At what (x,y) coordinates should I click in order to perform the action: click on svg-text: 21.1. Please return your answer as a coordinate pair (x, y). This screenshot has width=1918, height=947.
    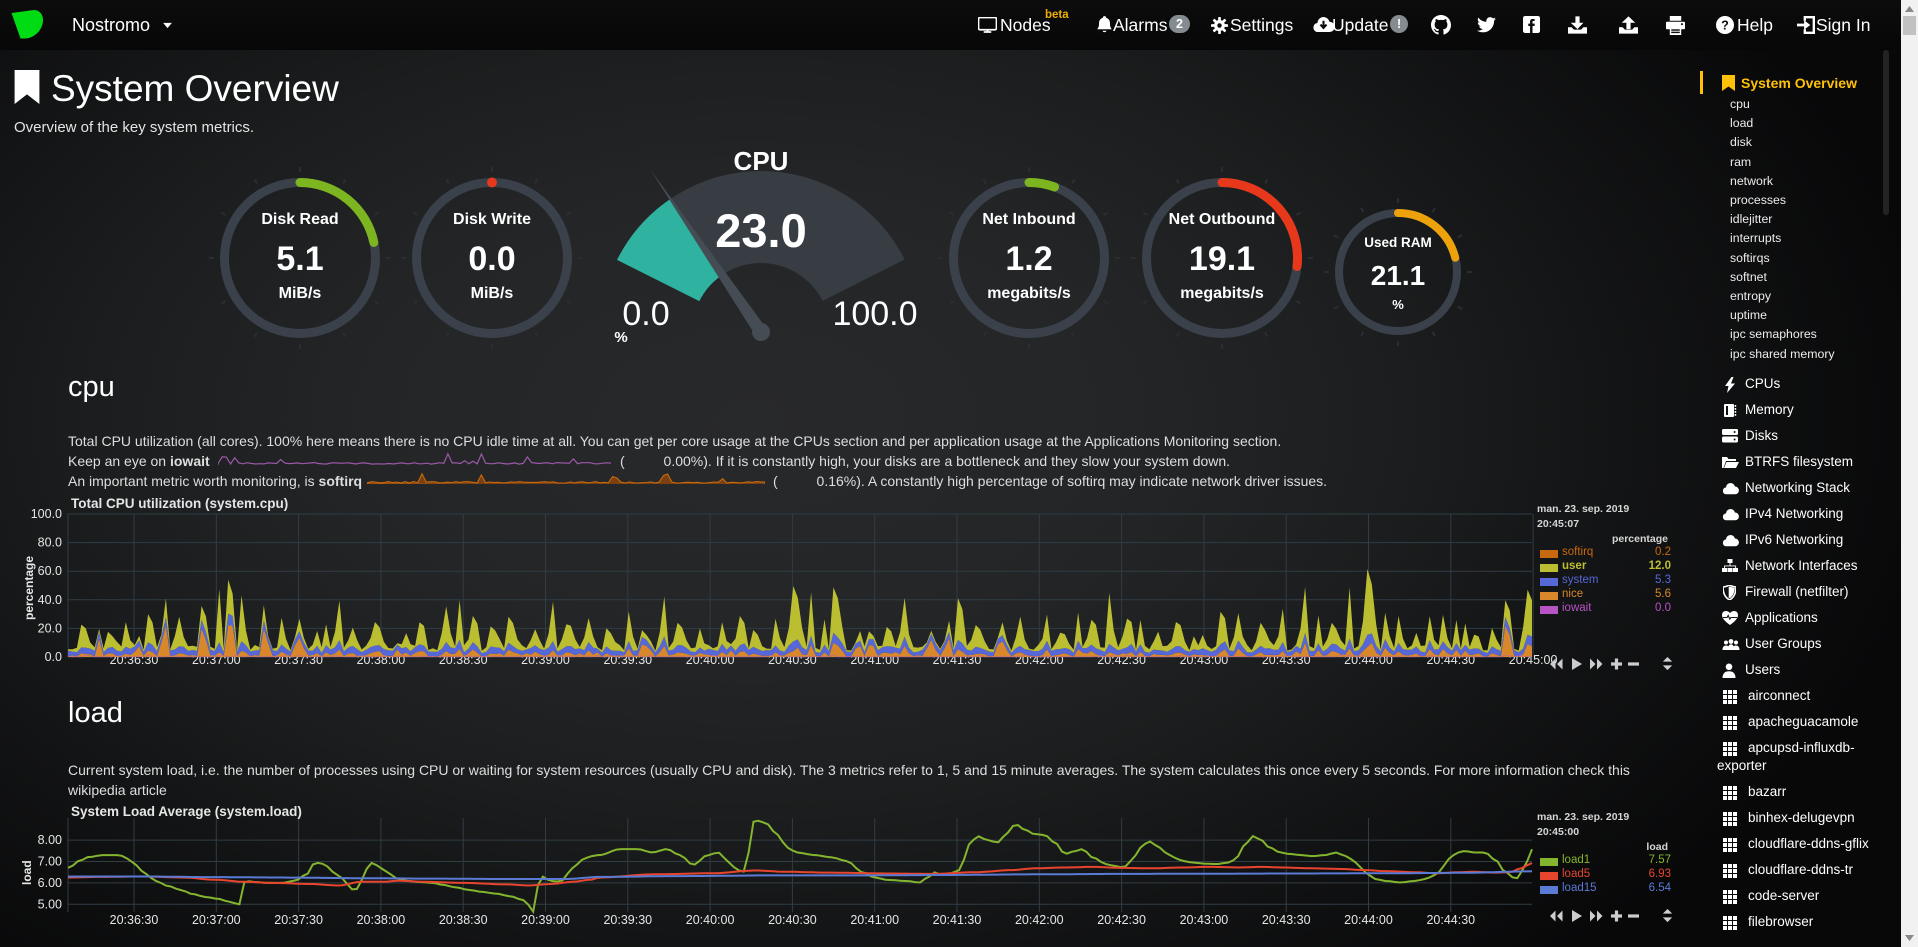
    Looking at the image, I should click on (1398, 275).